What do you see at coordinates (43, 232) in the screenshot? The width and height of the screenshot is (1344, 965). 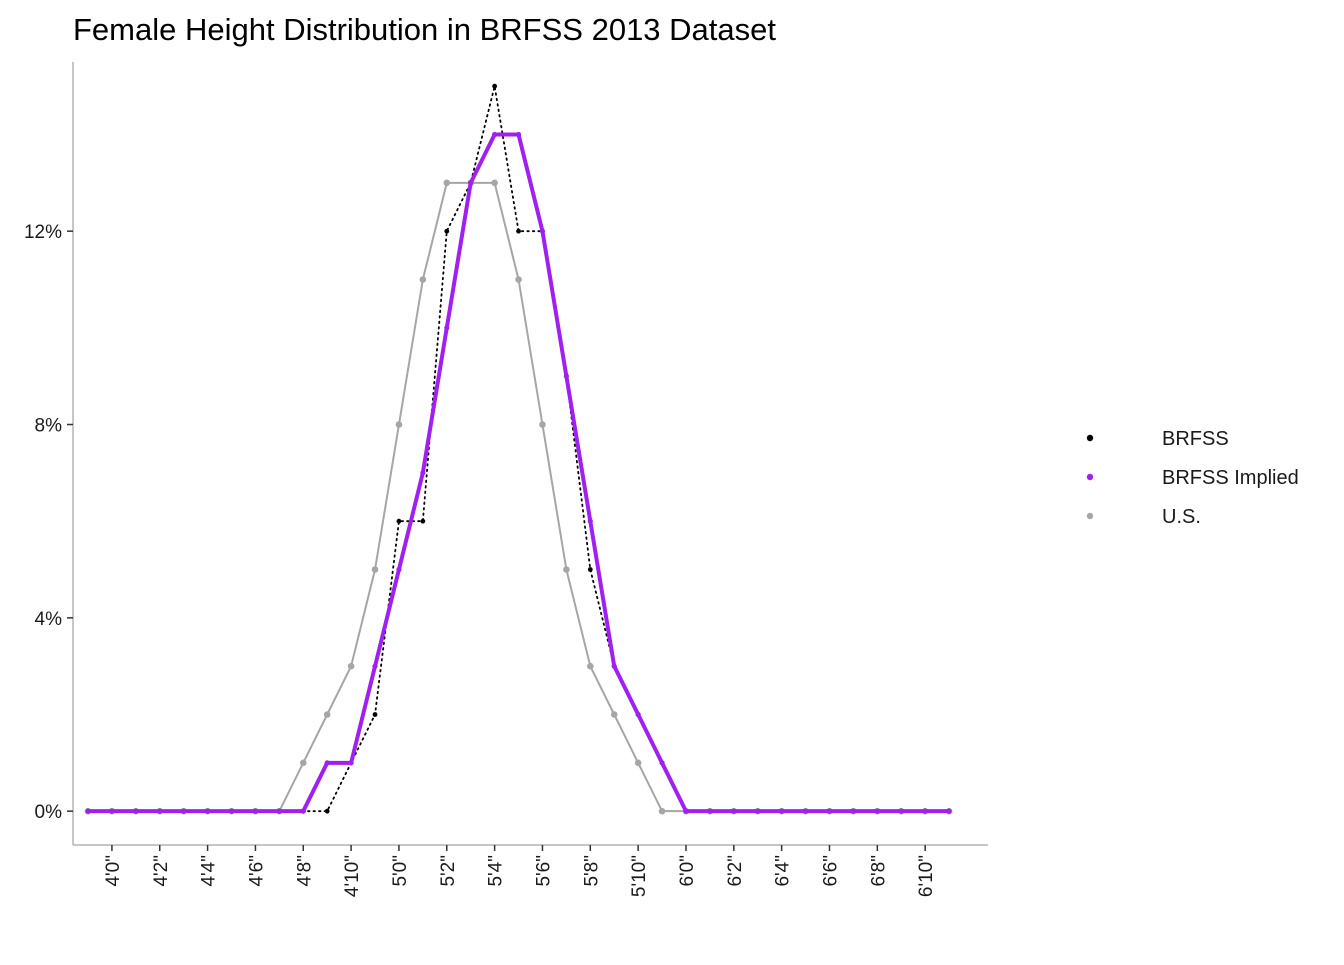 I see `y-tick-label: 12%` at bounding box center [43, 232].